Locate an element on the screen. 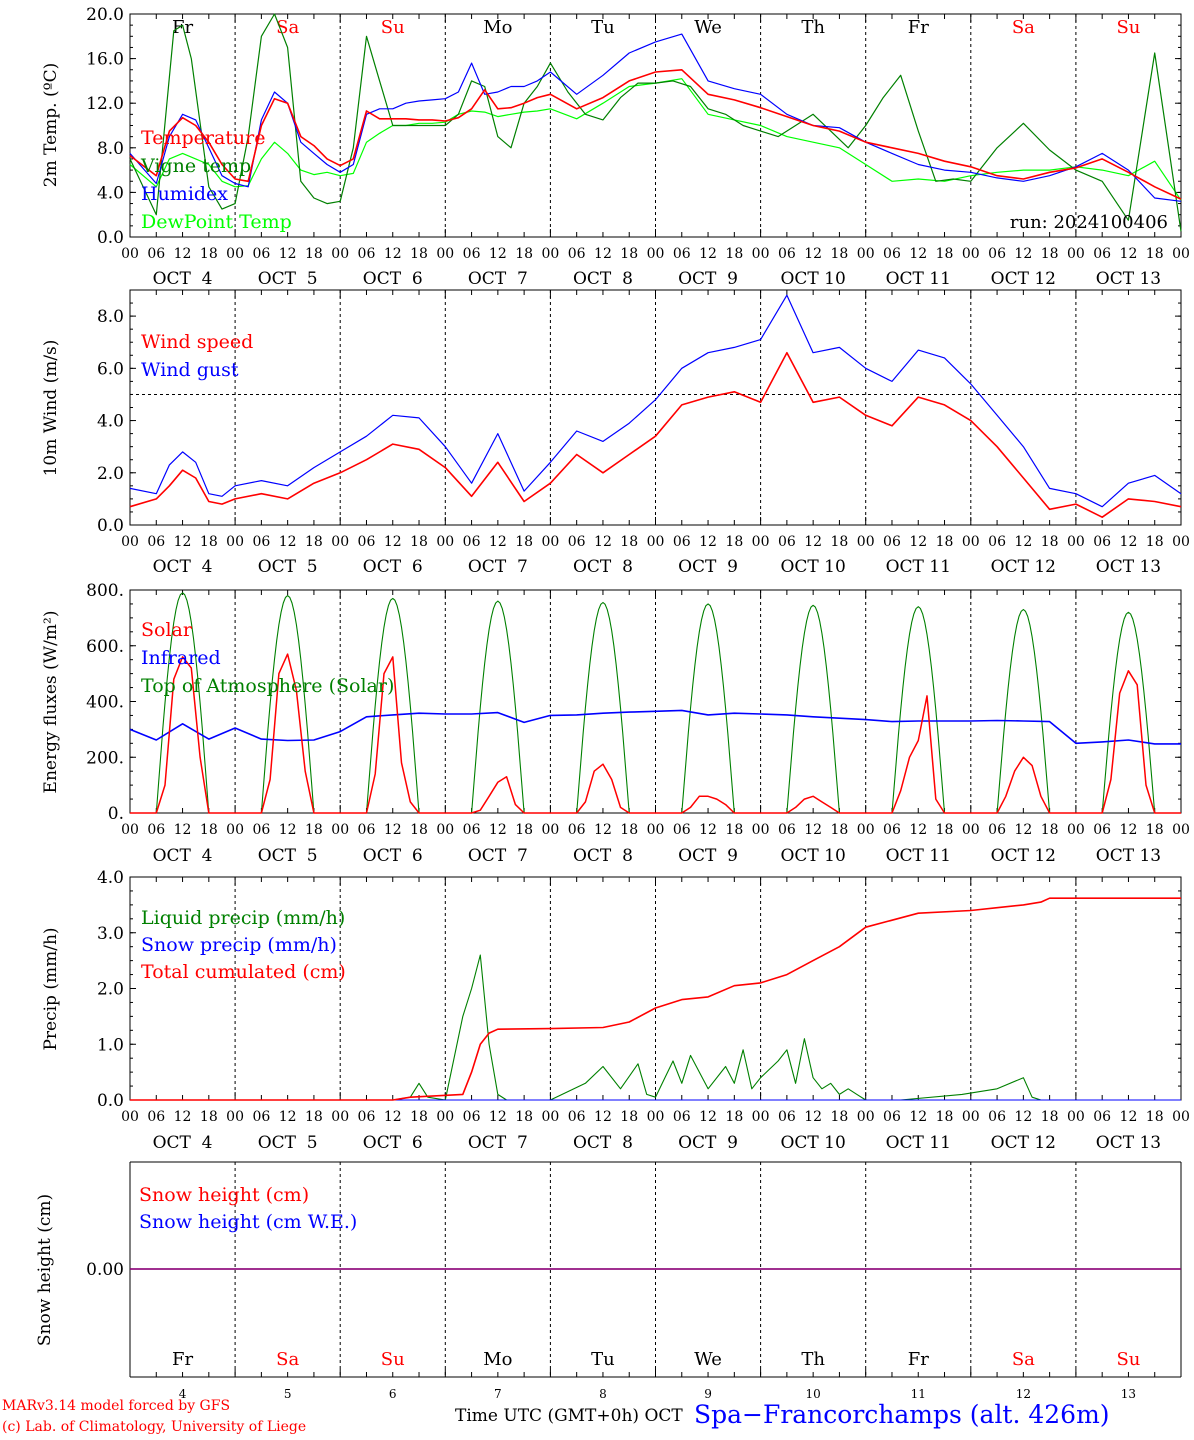 The width and height of the screenshot is (1194, 1440). day-number-label: 9 is located at coordinates (708, 1394).